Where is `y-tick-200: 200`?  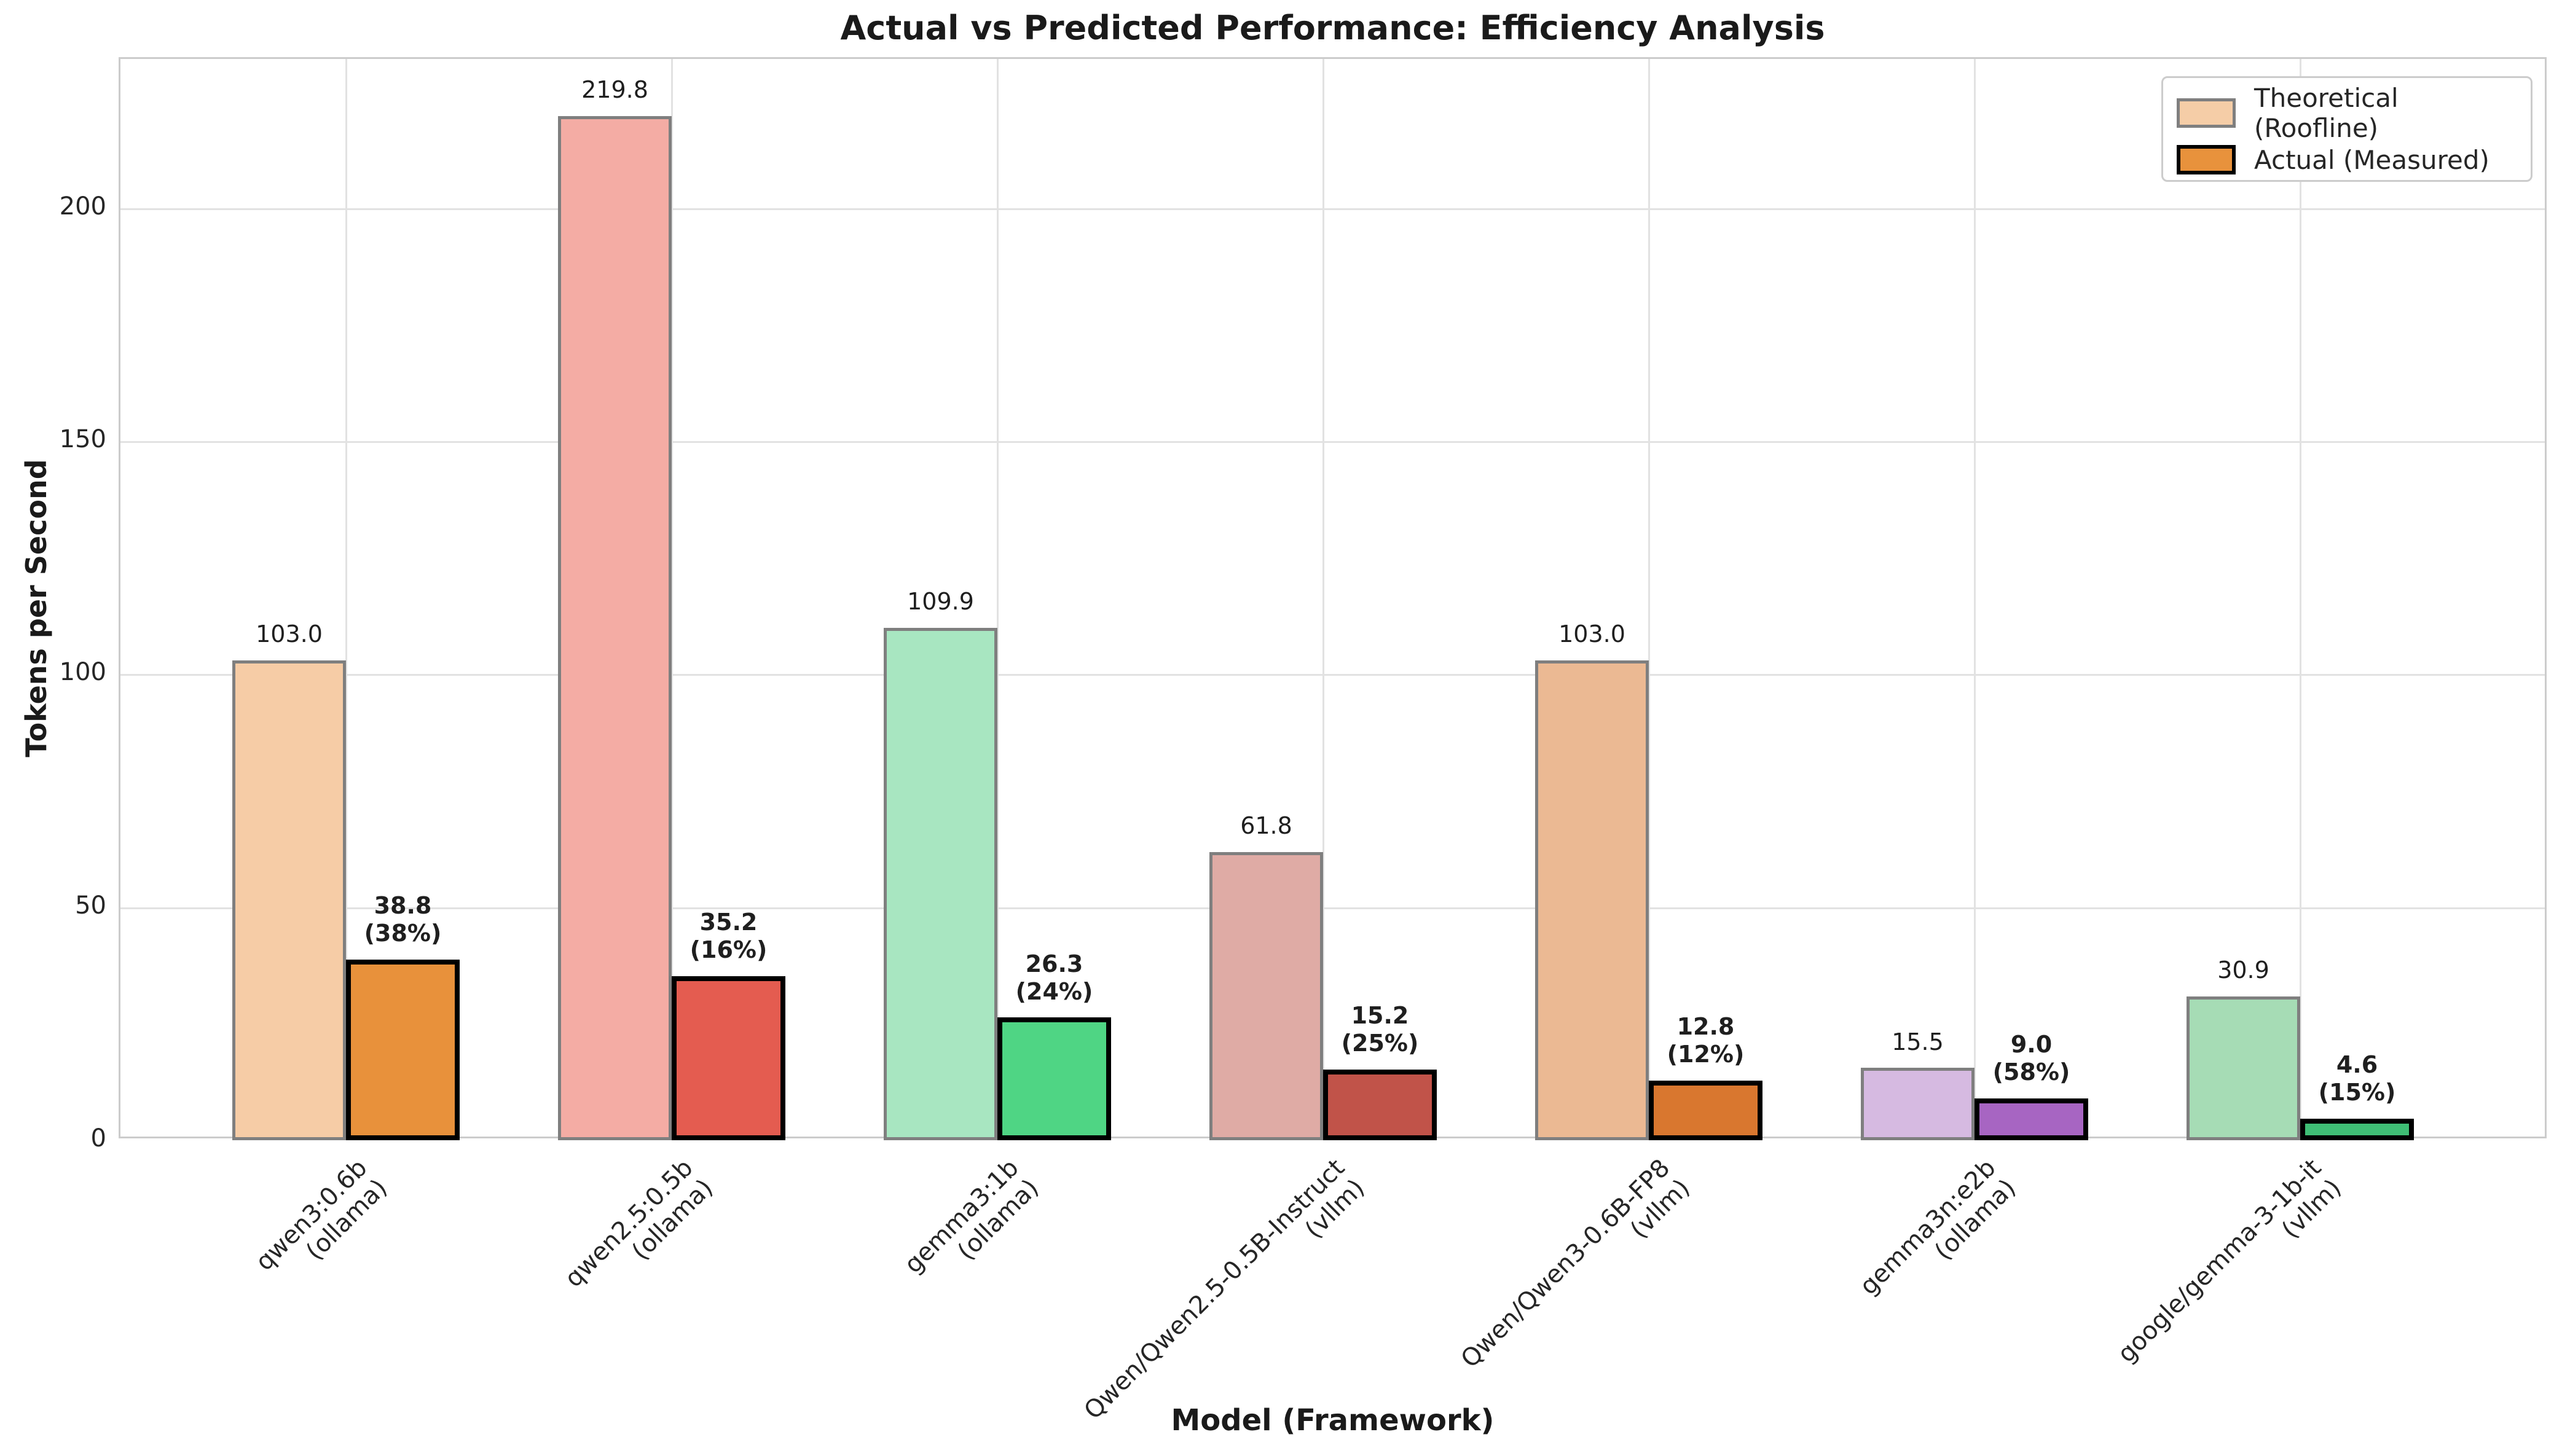
y-tick-200: 200 is located at coordinates (82, 206).